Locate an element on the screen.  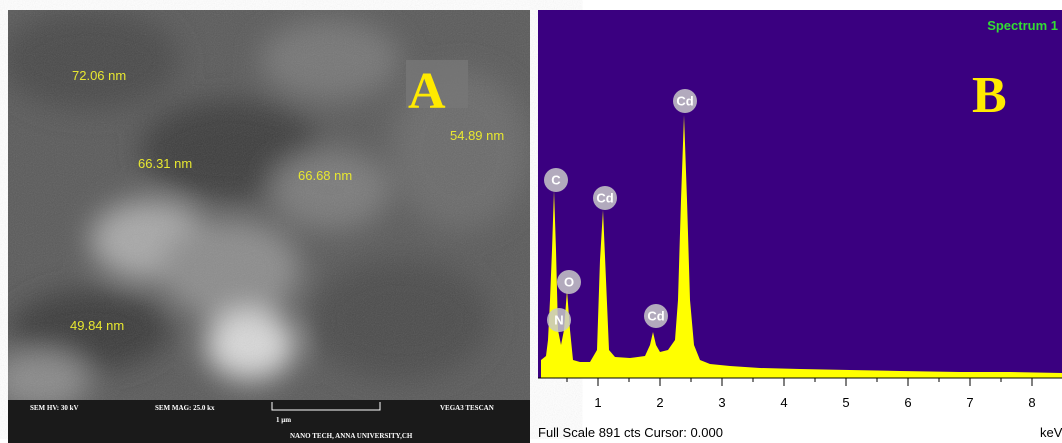
status-text: Full Scale 891 cts Cursor: 0.000 is located at coordinates (630, 432).